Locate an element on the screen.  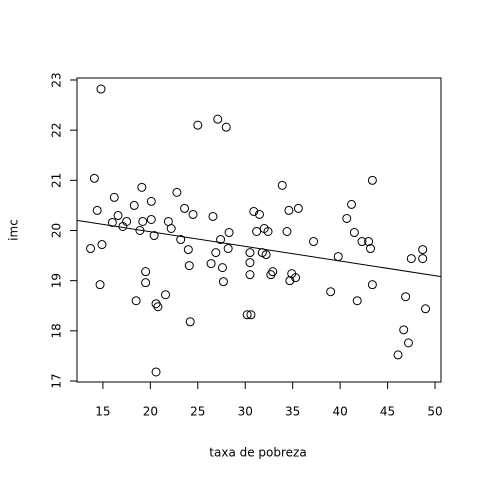
x-tick-label: 20 is located at coordinates (150, 412).